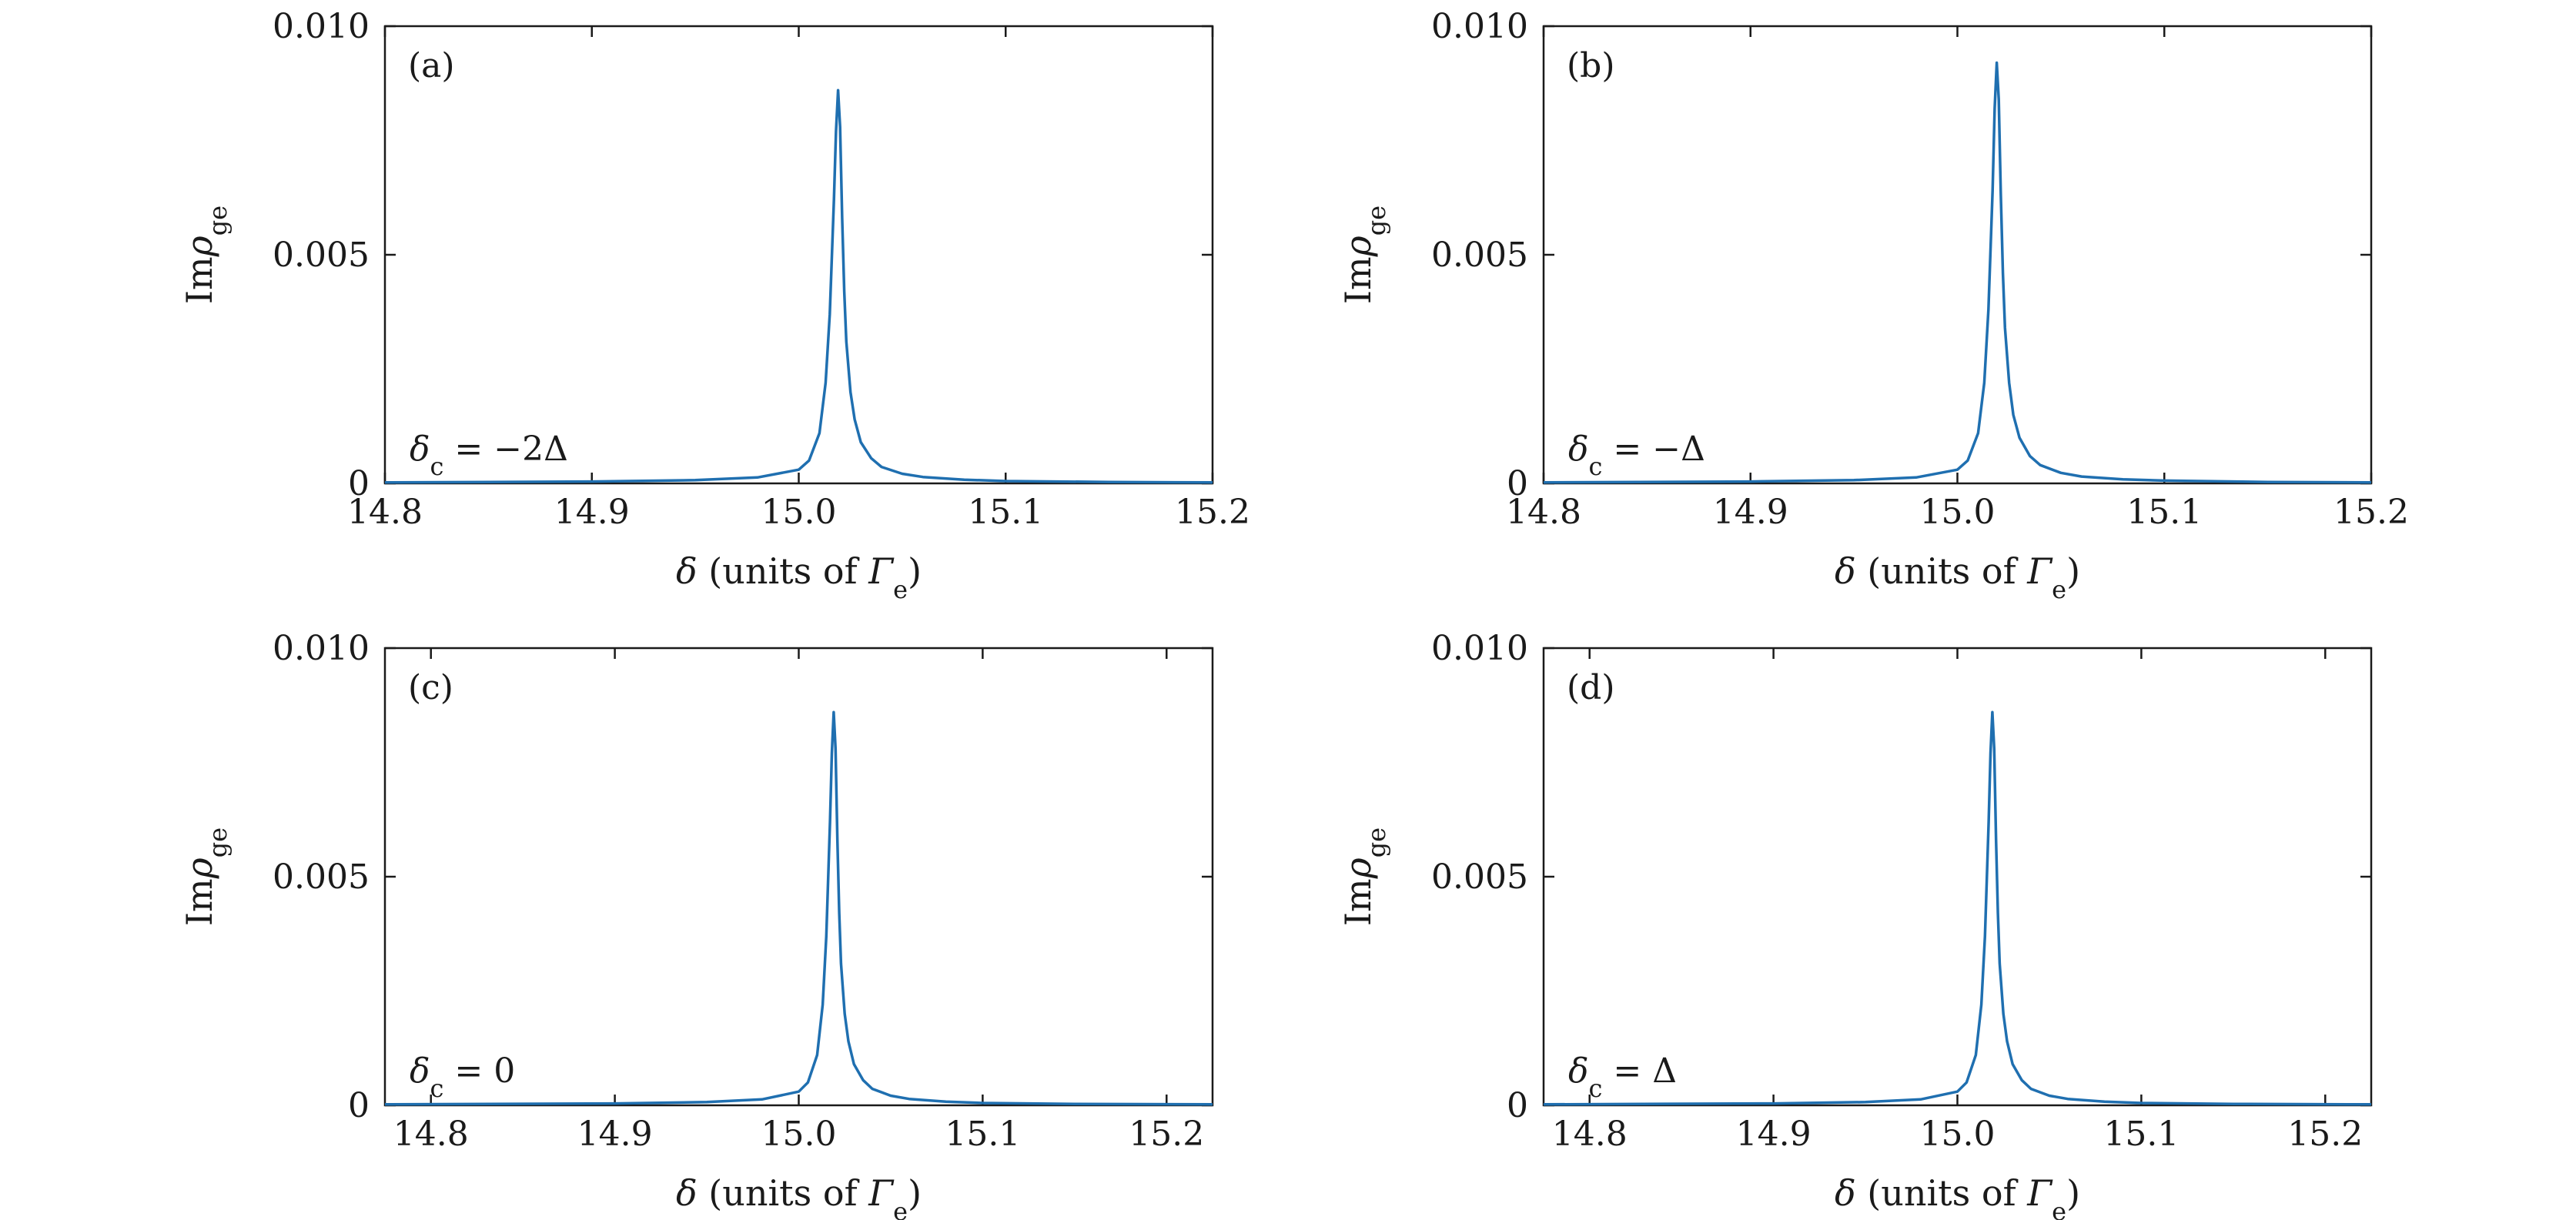 This screenshot has height=1220, width=2576. I want to click on panel-label: (d), so click(1591, 687).